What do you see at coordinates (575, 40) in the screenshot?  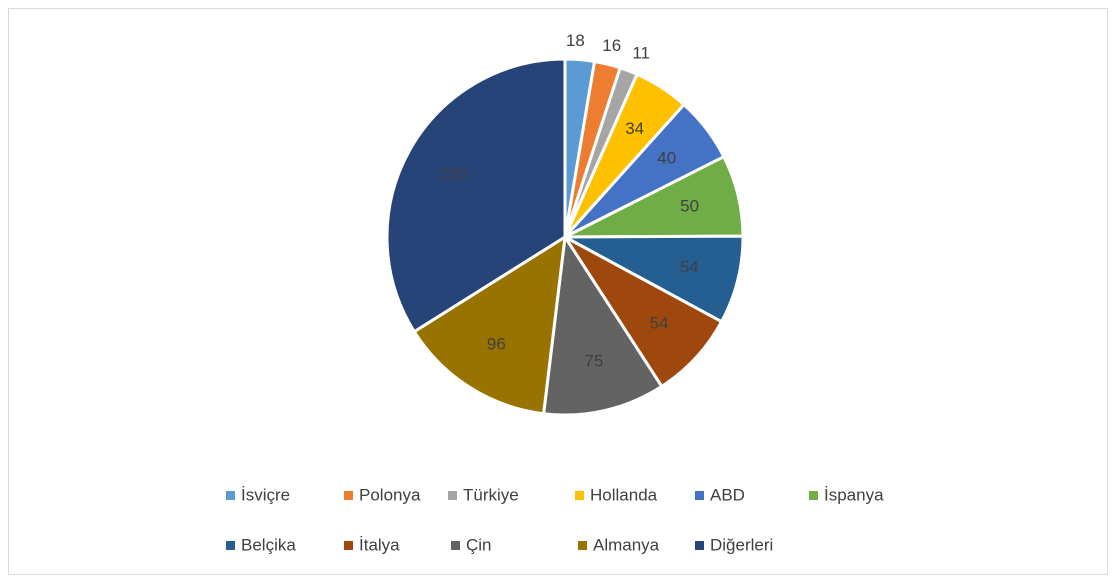 I see `data-label: 18` at bounding box center [575, 40].